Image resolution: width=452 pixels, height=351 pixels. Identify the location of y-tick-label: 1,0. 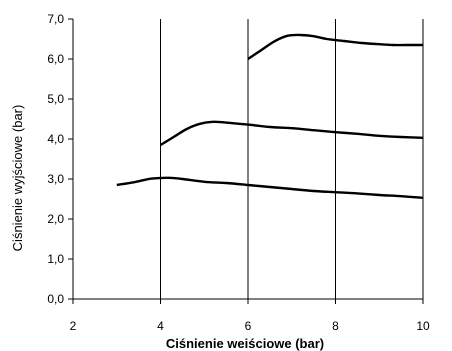
(55, 259).